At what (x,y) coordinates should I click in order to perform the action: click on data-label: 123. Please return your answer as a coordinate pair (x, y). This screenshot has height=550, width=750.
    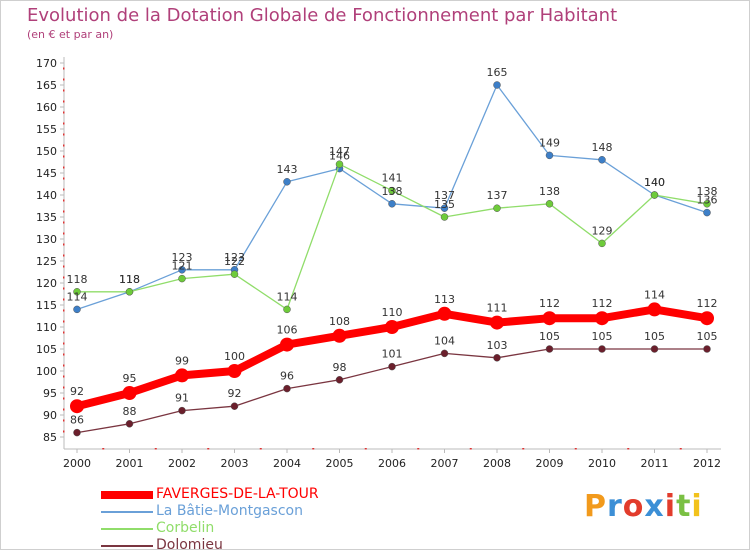
    Looking at the image, I should click on (234, 257).